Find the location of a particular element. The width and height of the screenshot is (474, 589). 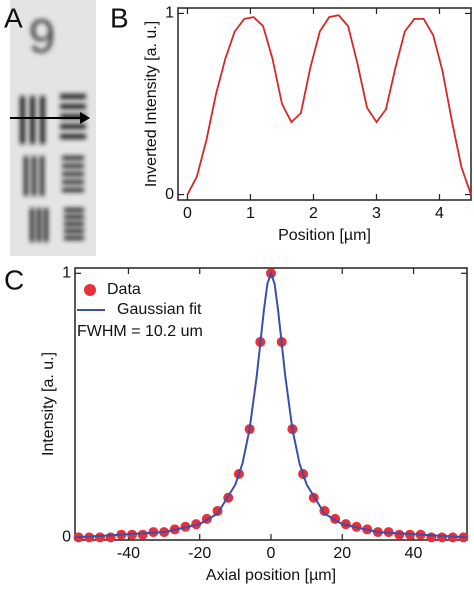

x-tick-label: 2 is located at coordinates (313, 213).